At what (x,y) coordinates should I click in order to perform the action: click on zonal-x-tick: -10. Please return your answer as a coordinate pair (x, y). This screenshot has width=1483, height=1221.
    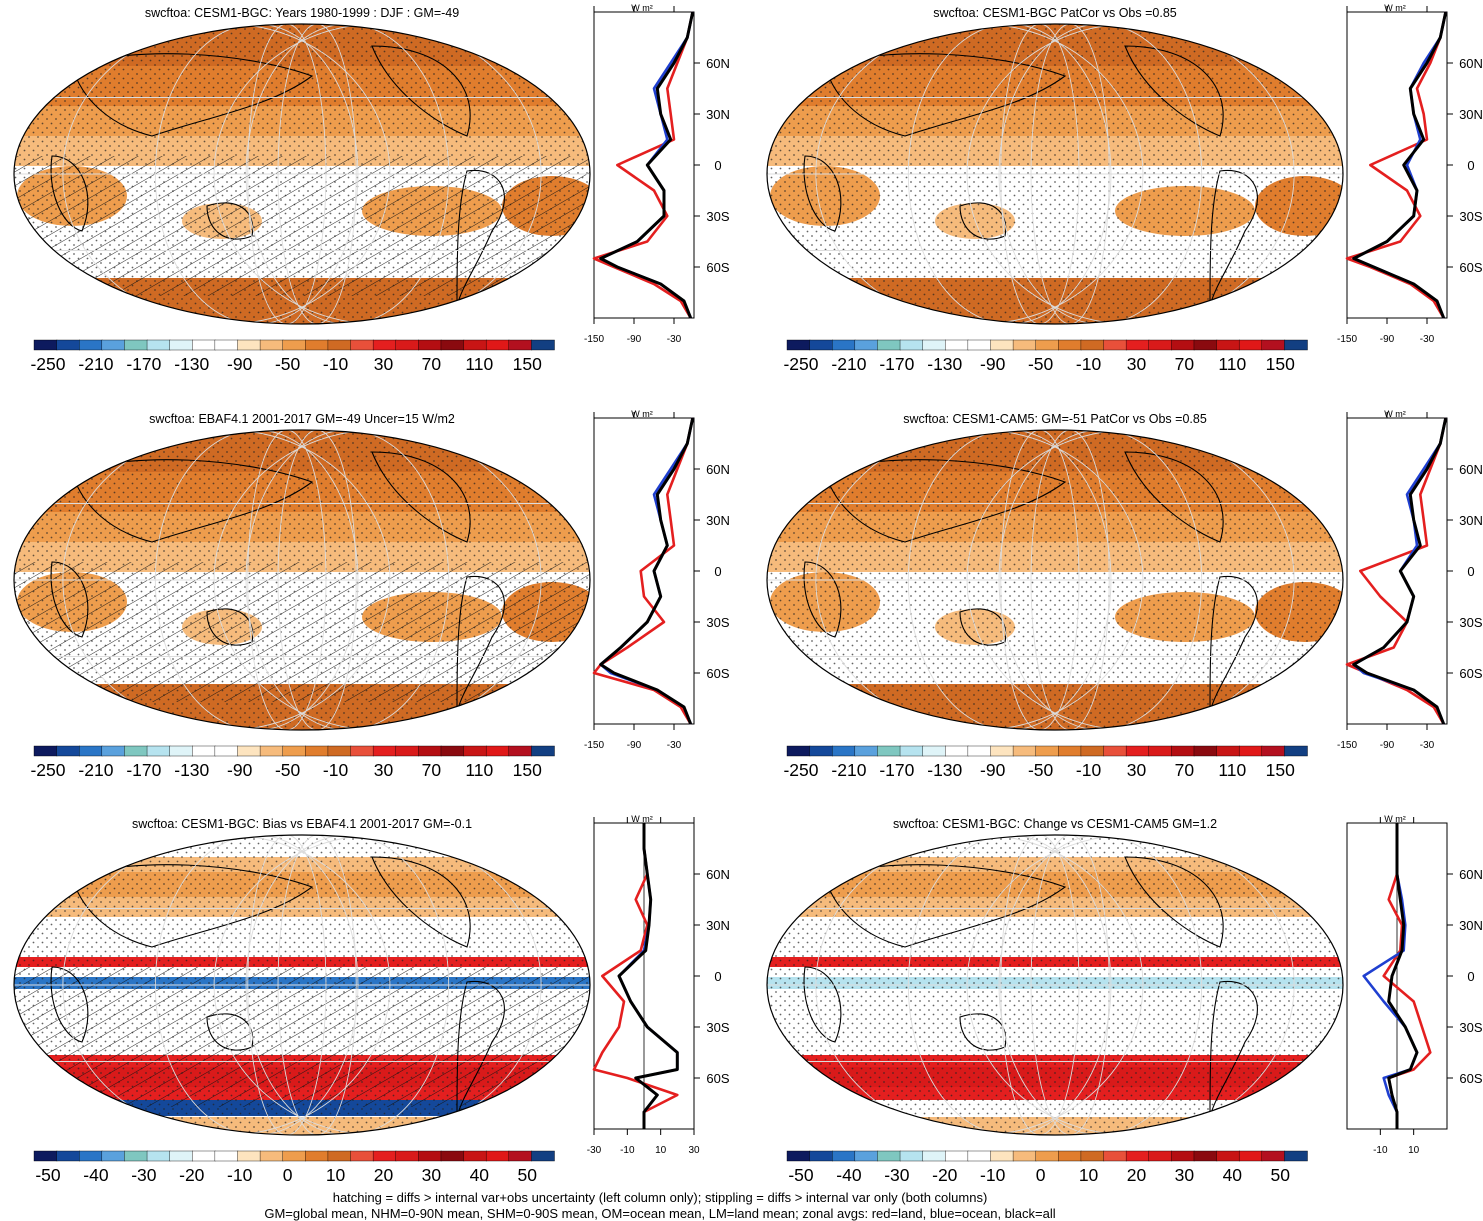
    Looking at the image, I should click on (627, 1150).